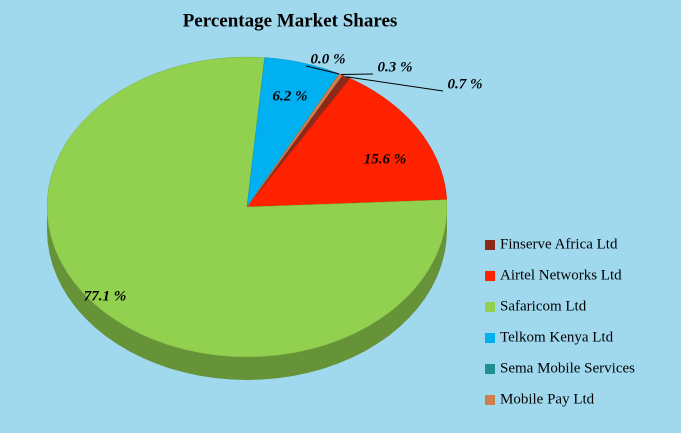 Image resolution: width=681 pixels, height=433 pixels. I want to click on legend-label: Safaricom Ltd, so click(543, 306).